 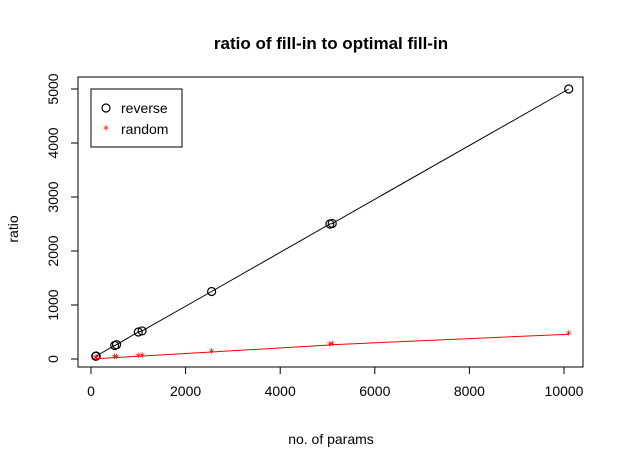 I want to click on series-line-random, so click(x=332, y=346).